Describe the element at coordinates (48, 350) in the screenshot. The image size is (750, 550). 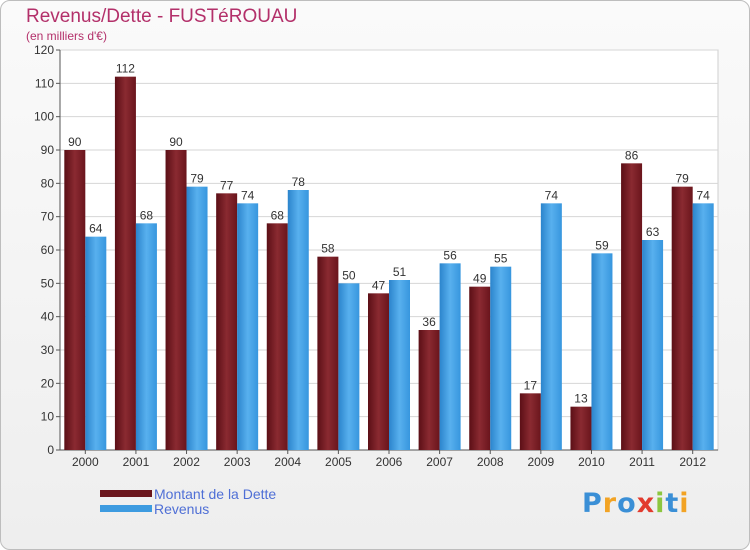
I see `y-tick-label: 30` at that location.